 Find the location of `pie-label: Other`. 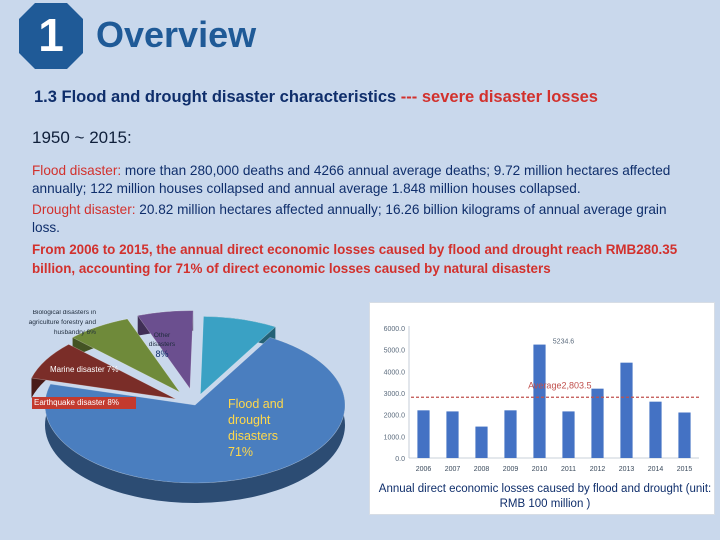

pie-label: Other is located at coordinates (162, 335).